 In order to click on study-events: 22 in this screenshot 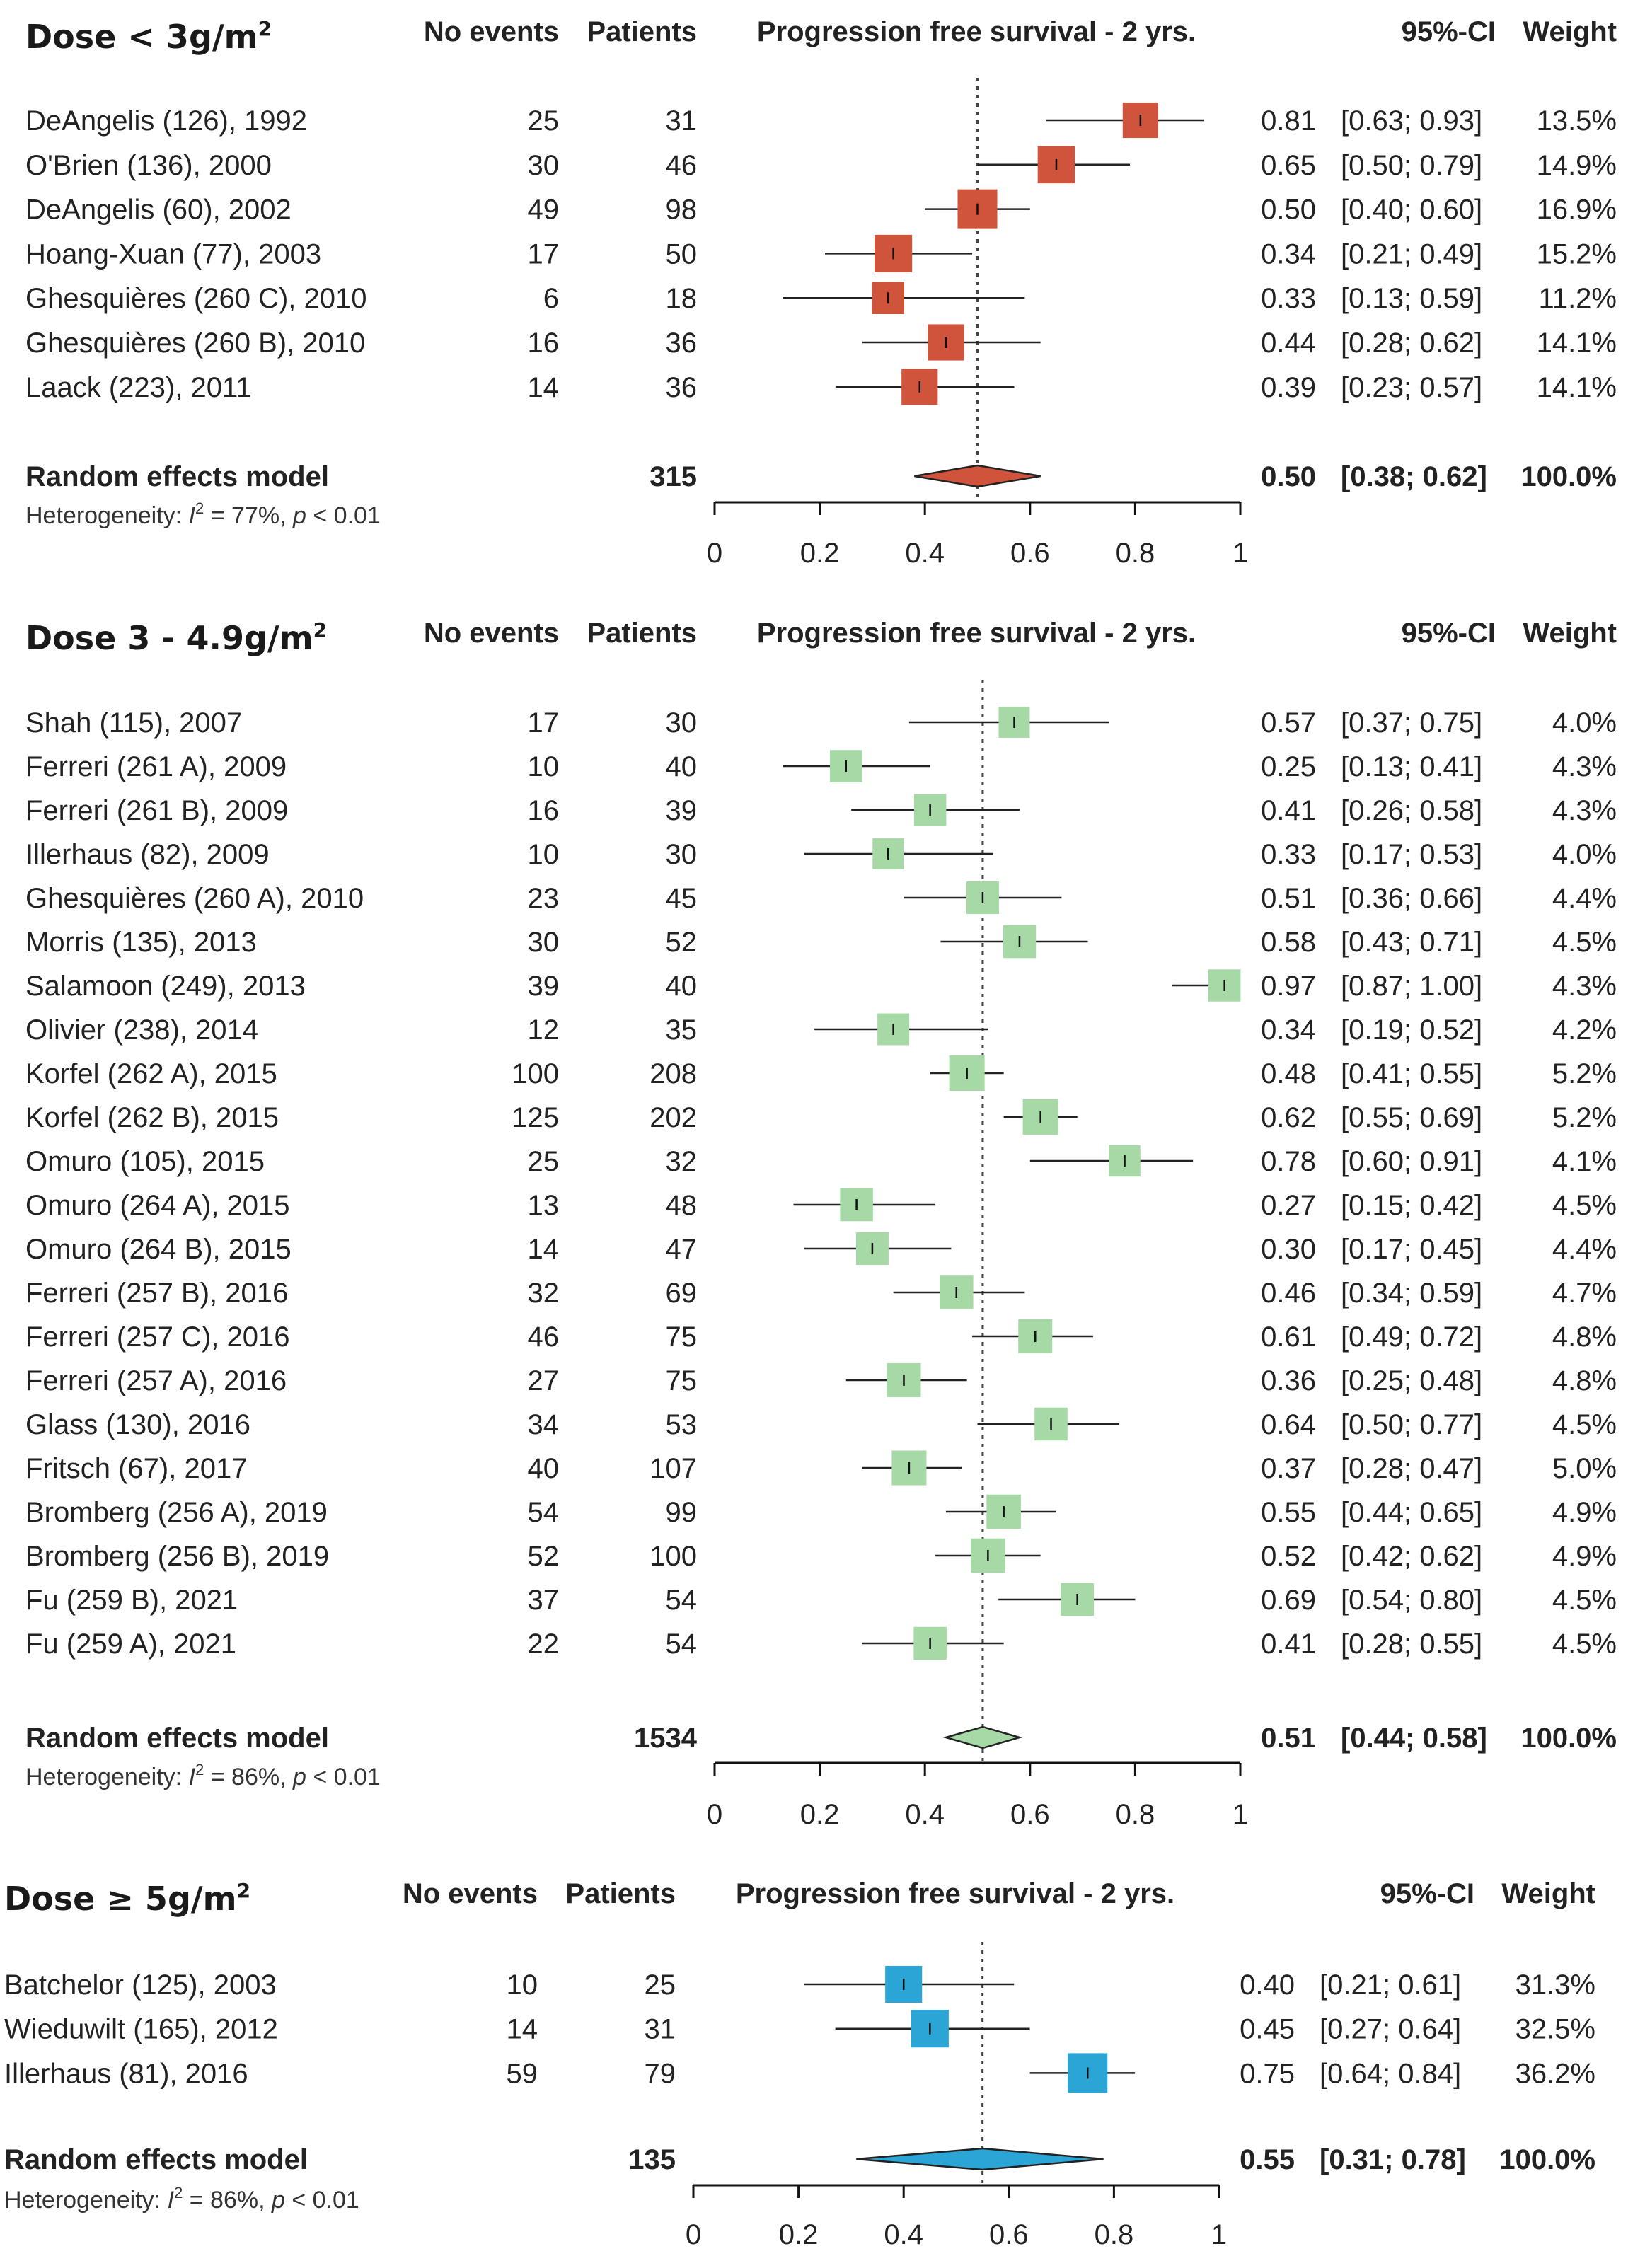, I will do `click(544, 1644)`.